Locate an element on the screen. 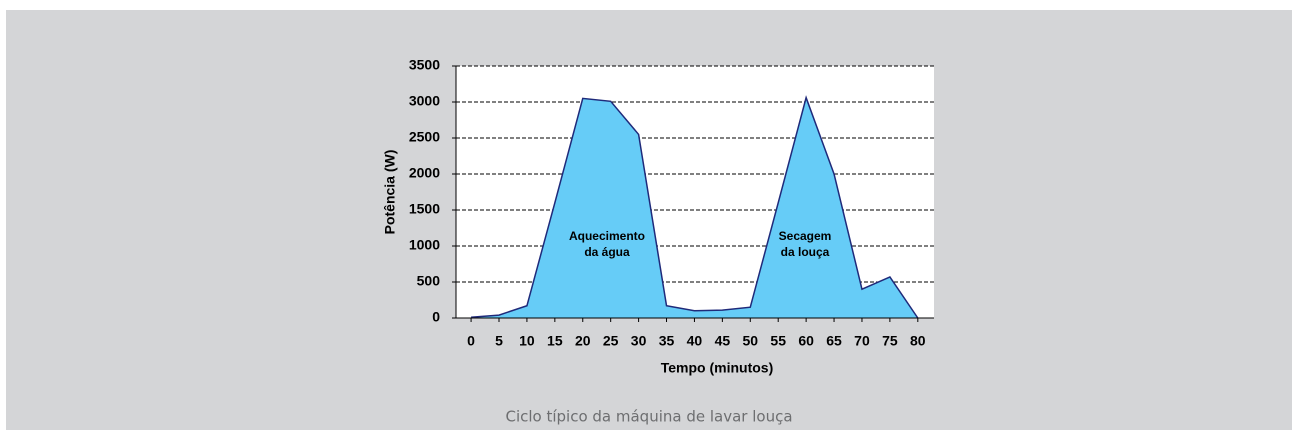 The height and width of the screenshot is (445, 1298). x-tick-label: 70 is located at coordinates (862, 341).